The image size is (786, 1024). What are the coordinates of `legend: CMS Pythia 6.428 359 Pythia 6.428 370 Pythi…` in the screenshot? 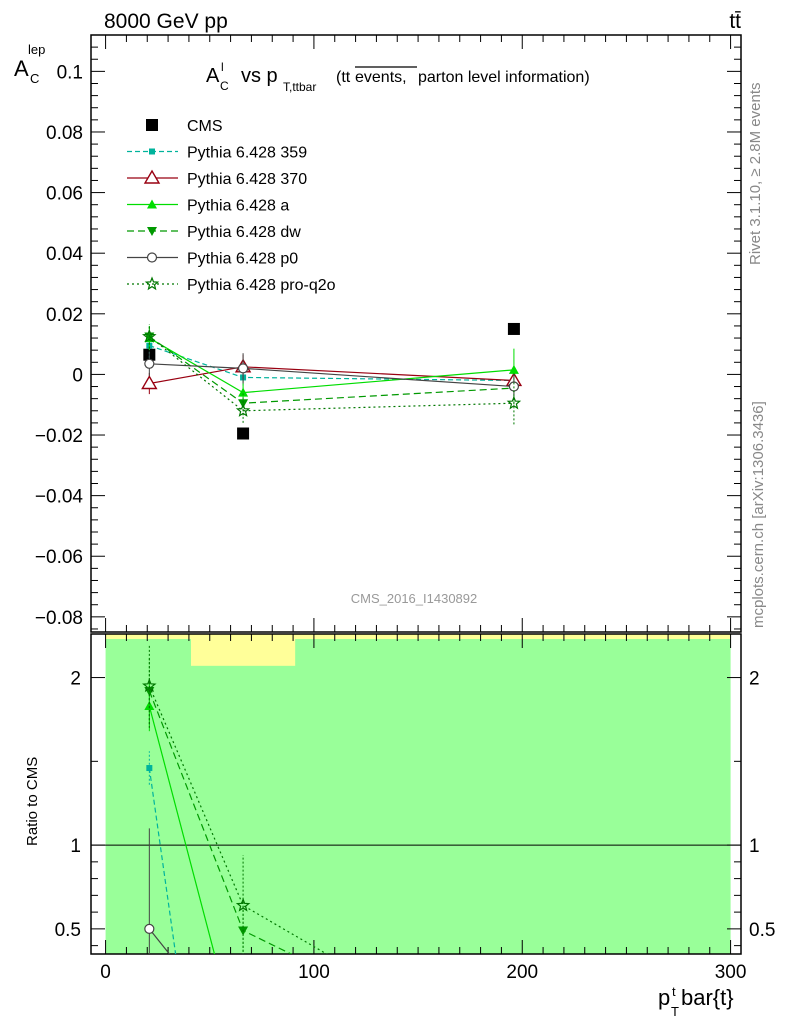 It's located at (231, 206).